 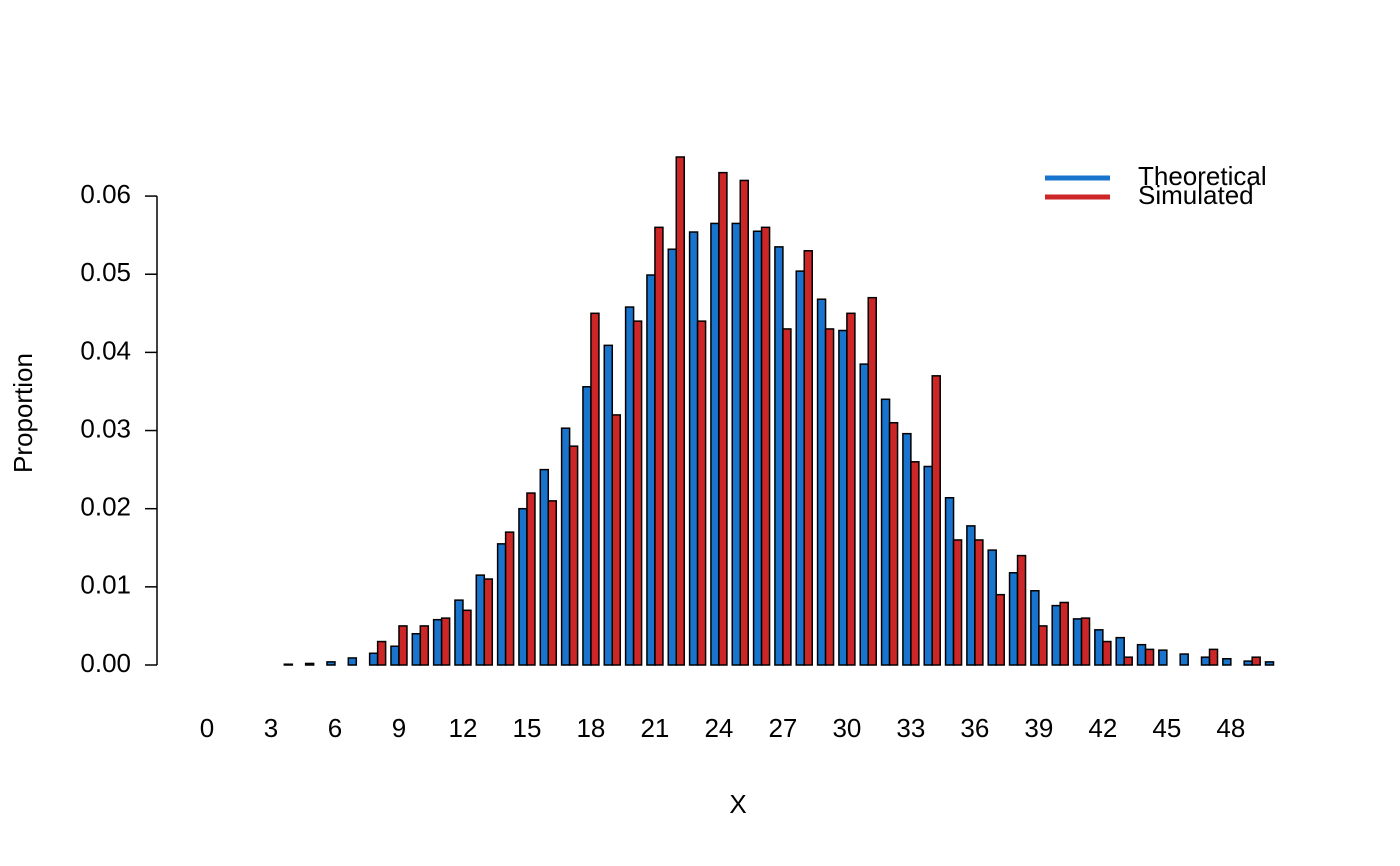 I want to click on y-tick-label: 0.05, so click(x=105, y=272).